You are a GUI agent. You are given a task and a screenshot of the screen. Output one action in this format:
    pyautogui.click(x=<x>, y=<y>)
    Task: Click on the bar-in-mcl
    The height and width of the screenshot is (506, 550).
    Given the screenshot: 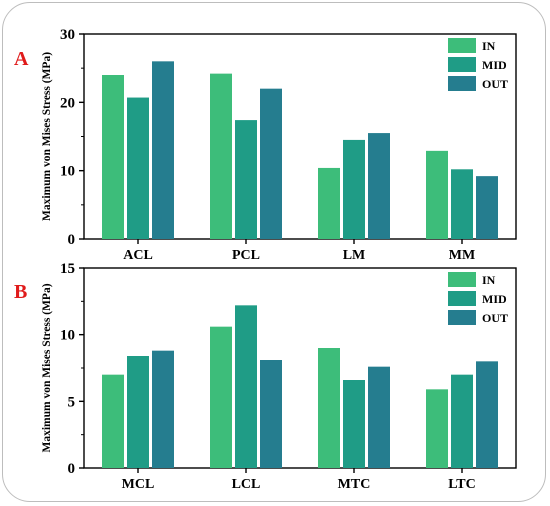 What is the action you would take?
    pyautogui.click(x=113, y=421)
    